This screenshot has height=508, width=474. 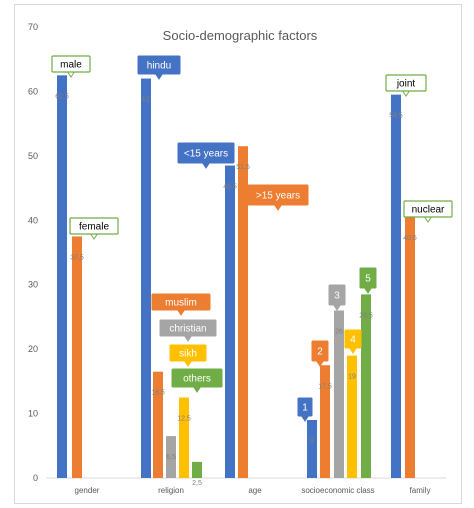 I want to click on callout-label: others, so click(x=197, y=379).